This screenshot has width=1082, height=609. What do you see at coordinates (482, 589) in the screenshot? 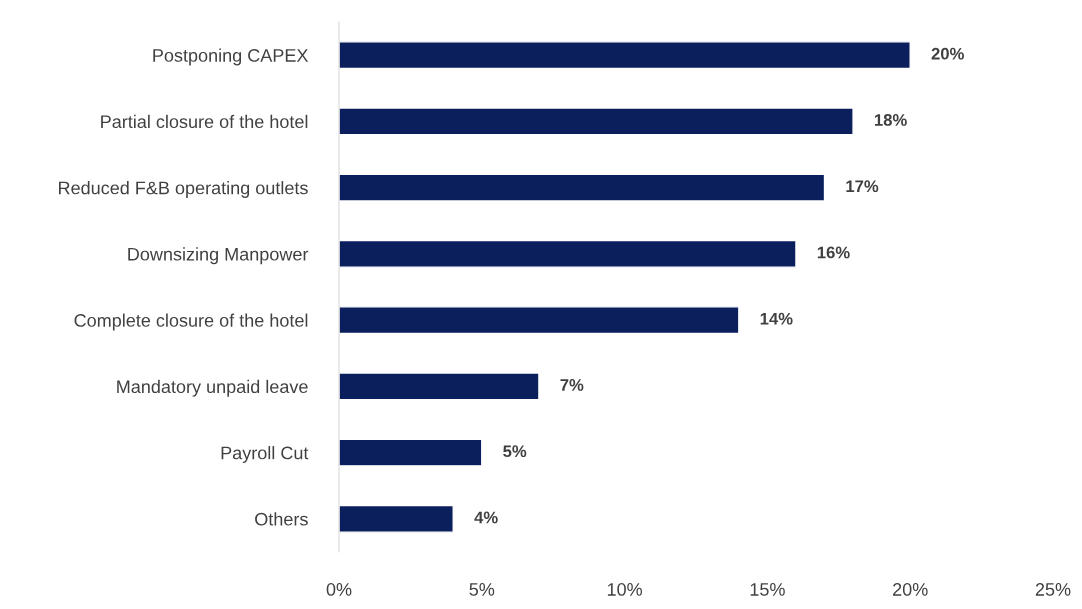
I see `x-tick-label: 5%` at bounding box center [482, 589].